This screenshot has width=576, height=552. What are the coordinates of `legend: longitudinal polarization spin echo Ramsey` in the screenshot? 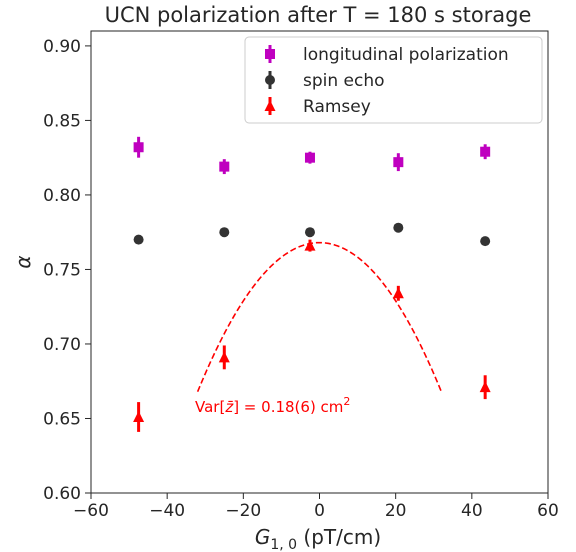 It's located at (393, 80).